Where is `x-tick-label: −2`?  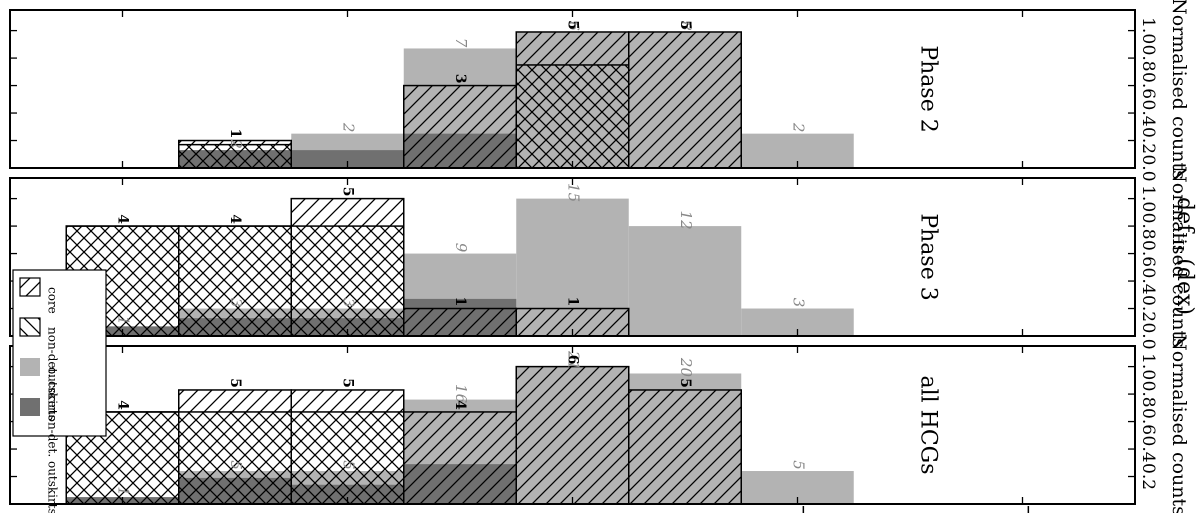
x-tick-label: −2 is located at coordinates (1029, 508).